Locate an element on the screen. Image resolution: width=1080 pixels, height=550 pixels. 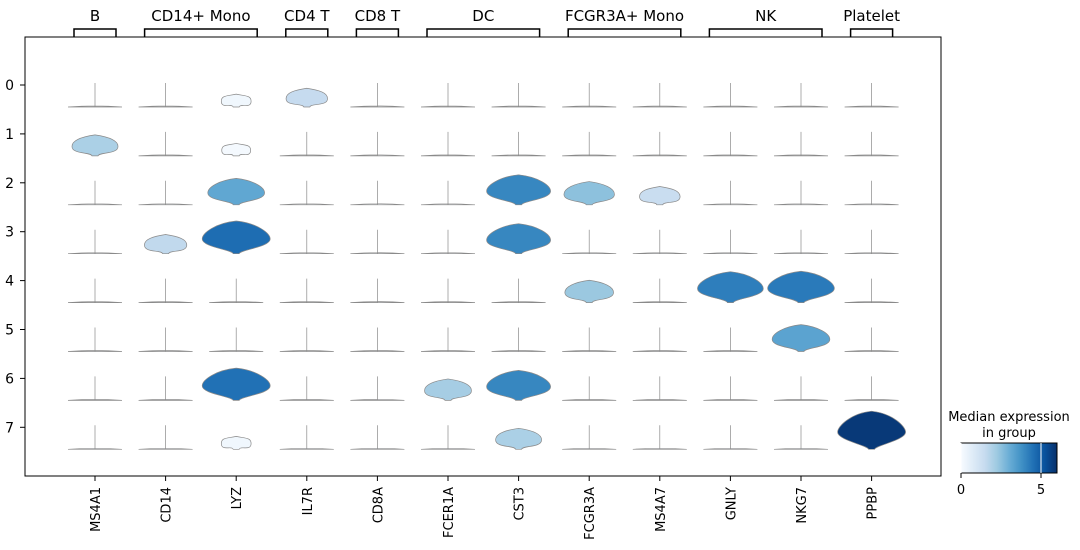
group-label: CD8 T is located at coordinates (378, 16).